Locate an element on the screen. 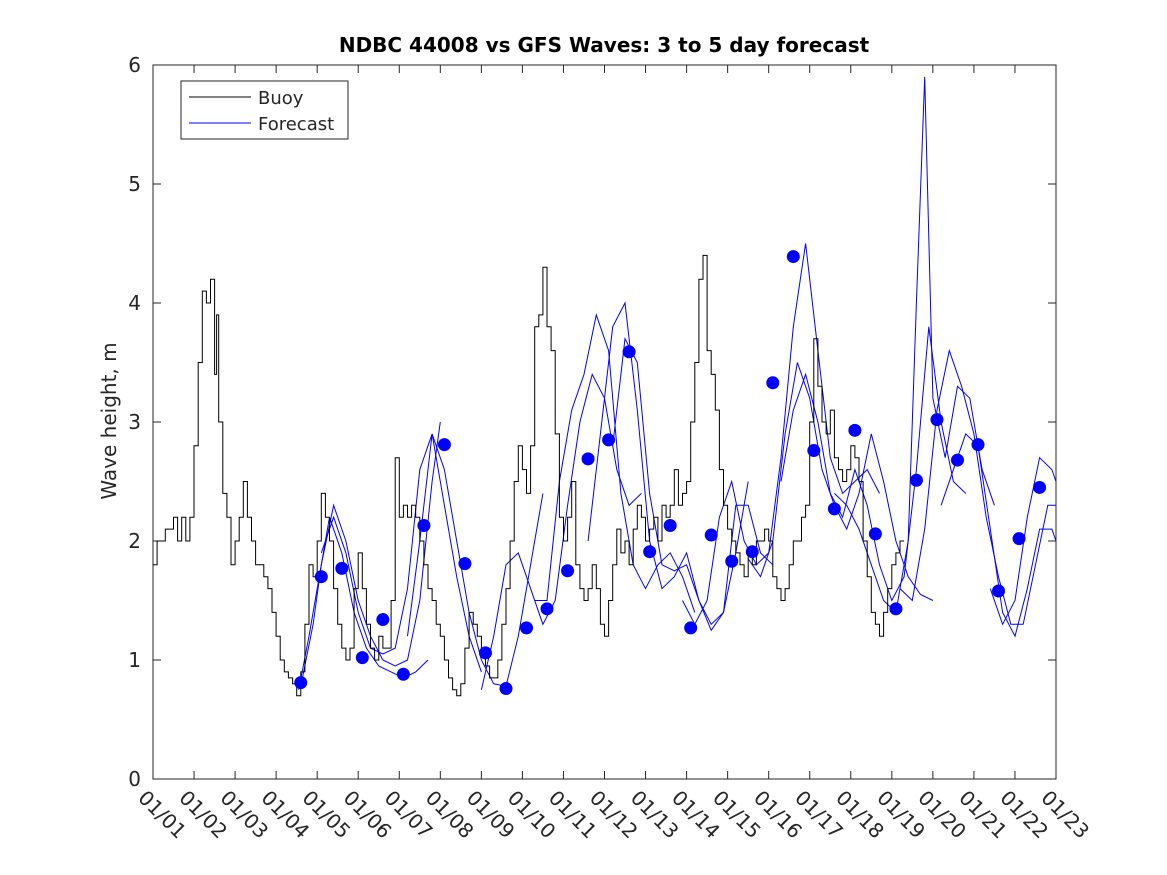 The image size is (1167, 875). y-tick-label: 3 is located at coordinates (134, 422).